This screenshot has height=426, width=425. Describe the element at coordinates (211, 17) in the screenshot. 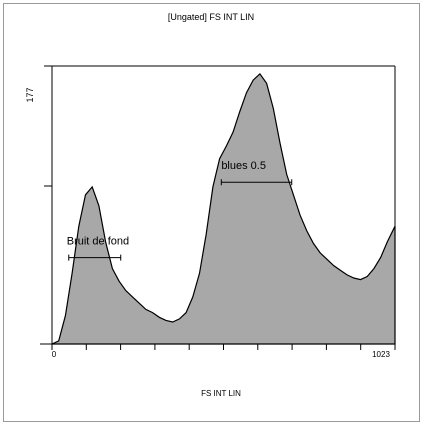

I see `chart-title: [Ungated] FS INT LIN` at that location.